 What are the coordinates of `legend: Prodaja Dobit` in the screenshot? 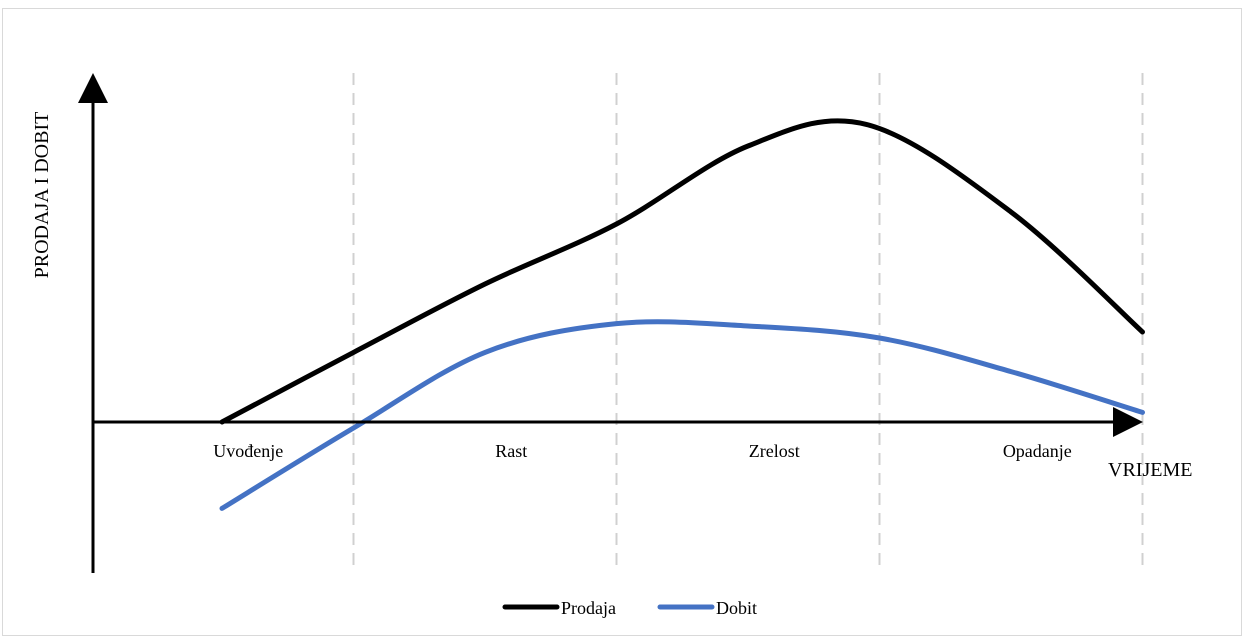 It's located at (629, 608).